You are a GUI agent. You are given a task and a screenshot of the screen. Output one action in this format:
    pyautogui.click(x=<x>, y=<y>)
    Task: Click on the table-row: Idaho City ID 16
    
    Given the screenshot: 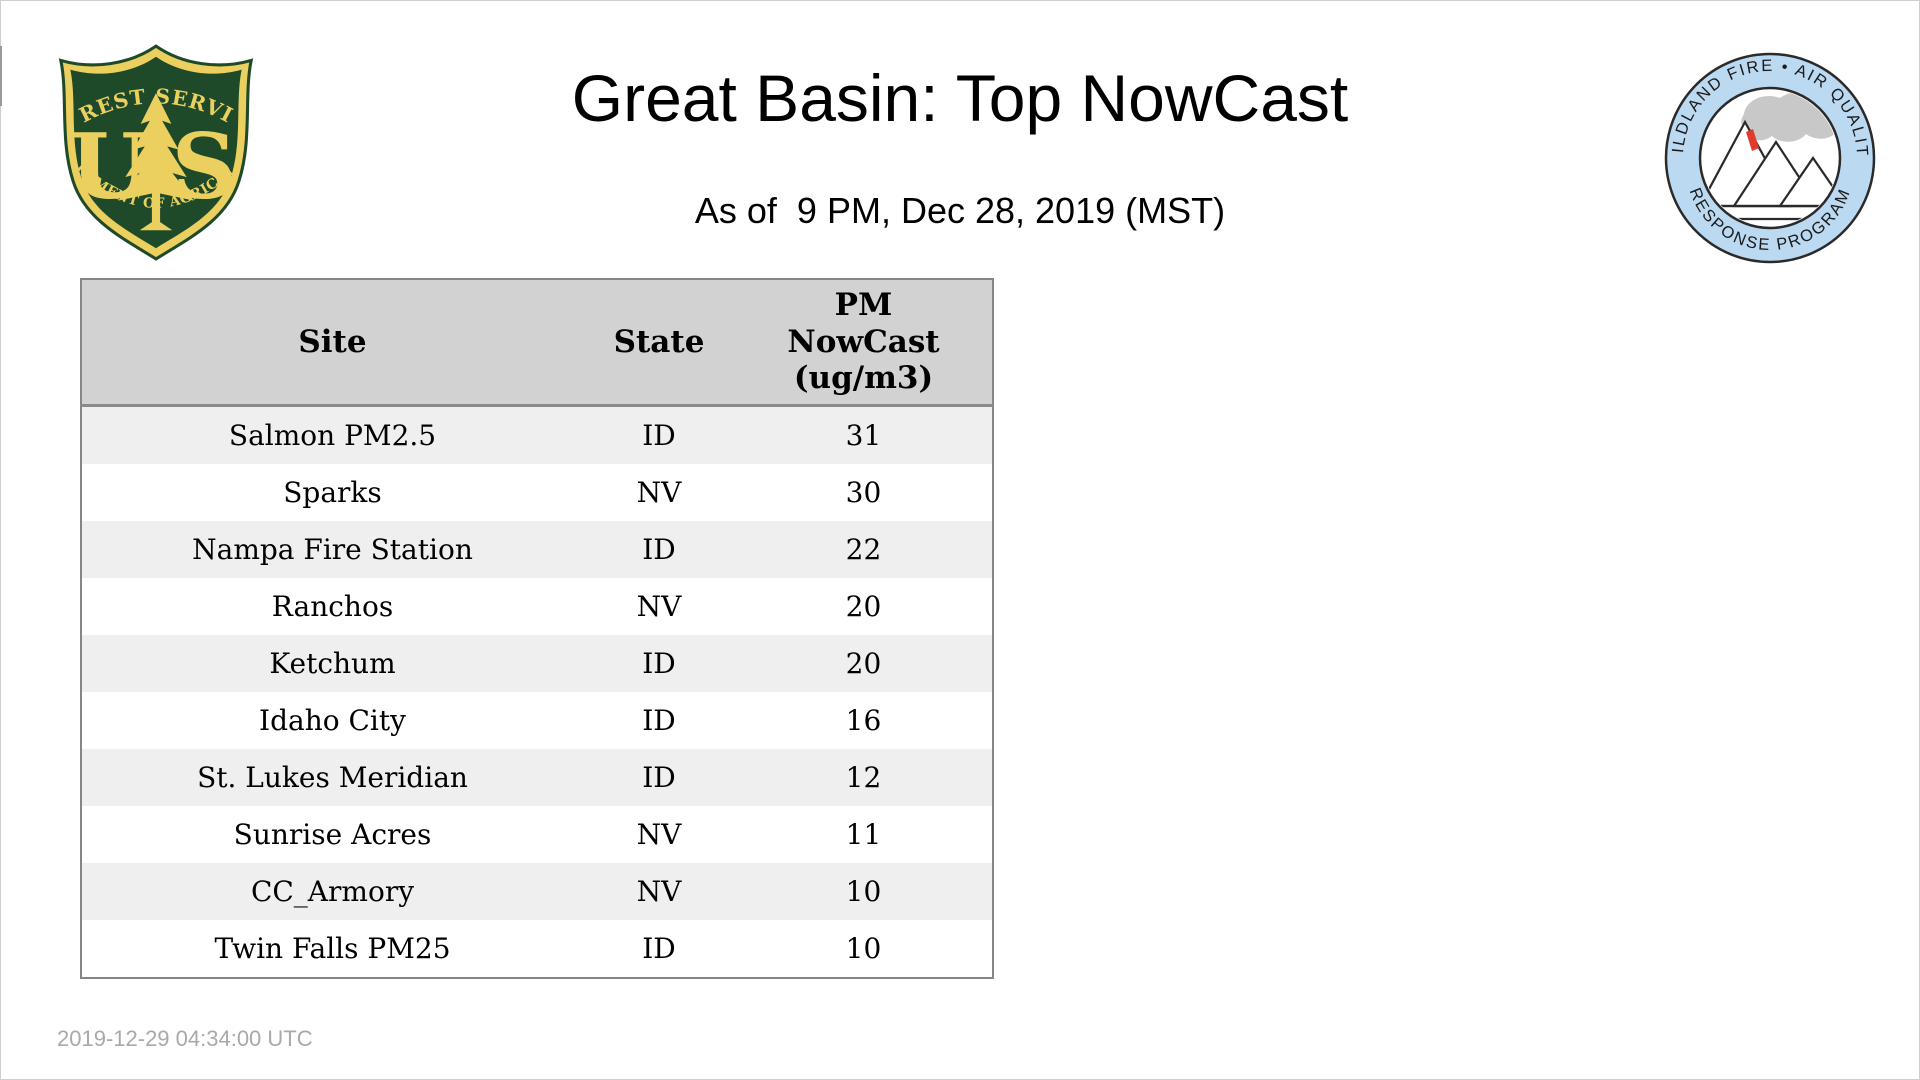 What is the action you would take?
    pyautogui.click(x=537, y=720)
    